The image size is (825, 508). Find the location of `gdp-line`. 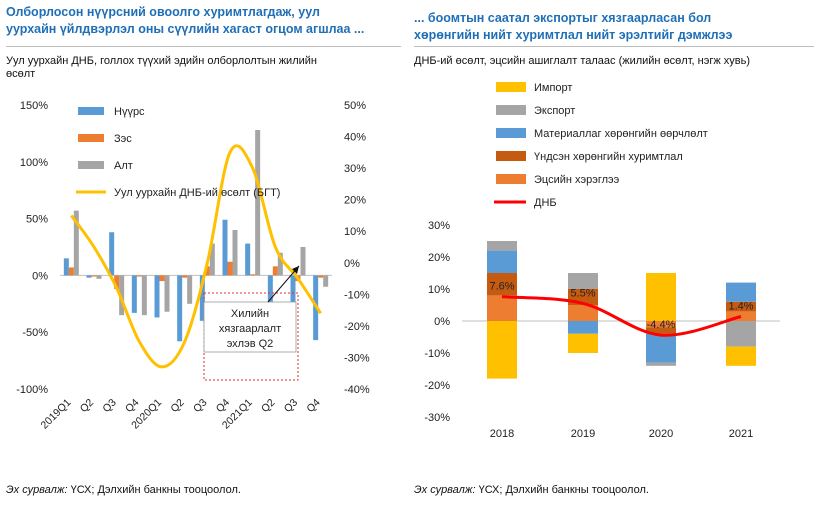

gdp-line is located at coordinates (621, 316).